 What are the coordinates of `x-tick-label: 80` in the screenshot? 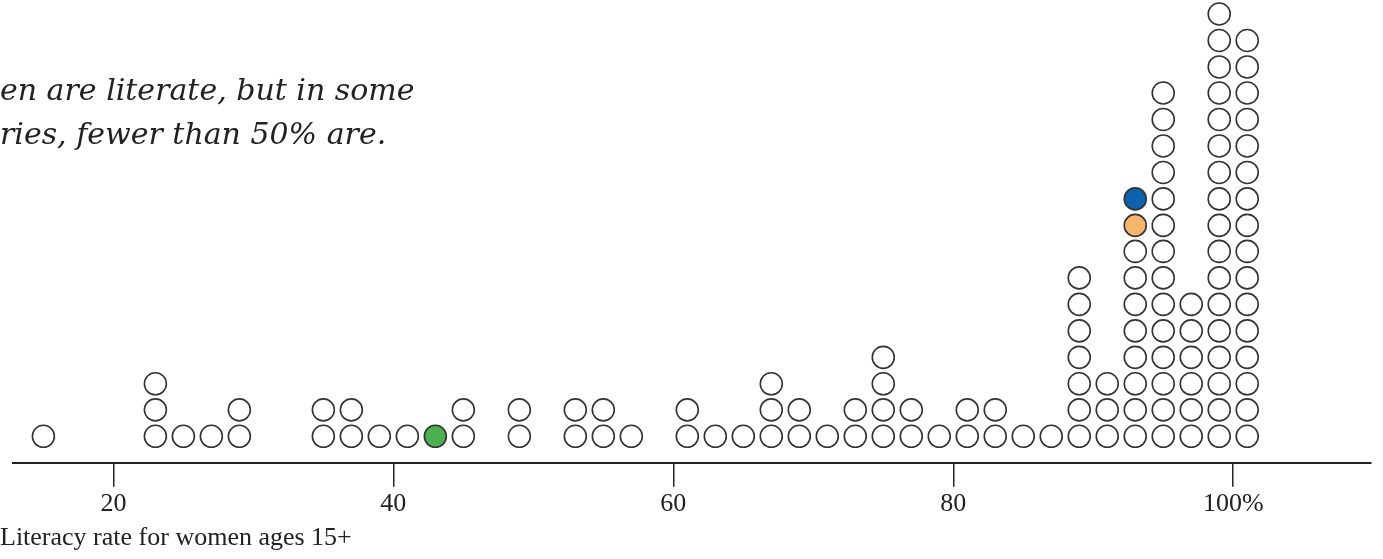 It's located at (953, 503).